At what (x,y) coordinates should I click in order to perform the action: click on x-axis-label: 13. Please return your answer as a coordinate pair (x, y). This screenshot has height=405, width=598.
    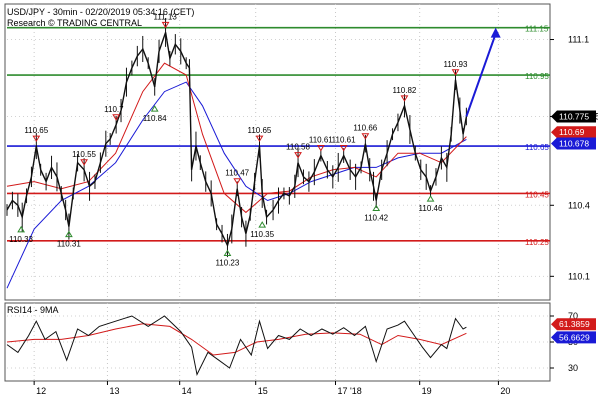
    Looking at the image, I should click on (114, 391).